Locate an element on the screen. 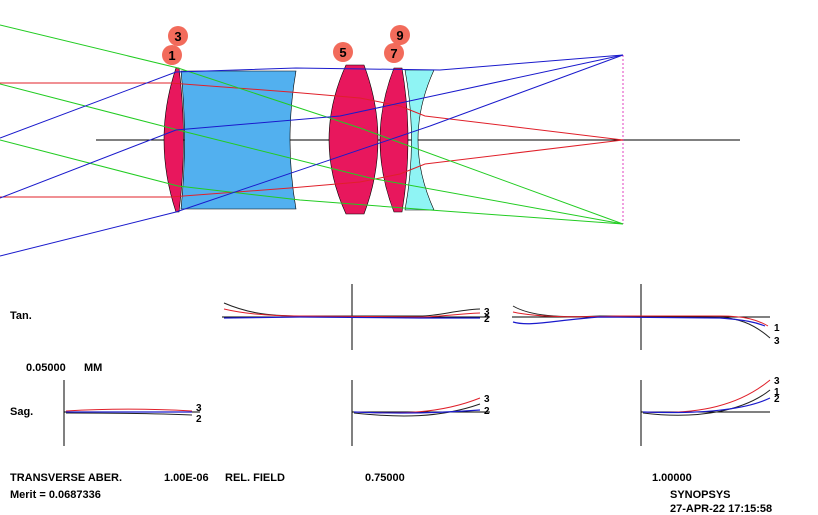  merit-value: Merit = 0.0687336 is located at coordinates (55, 495).